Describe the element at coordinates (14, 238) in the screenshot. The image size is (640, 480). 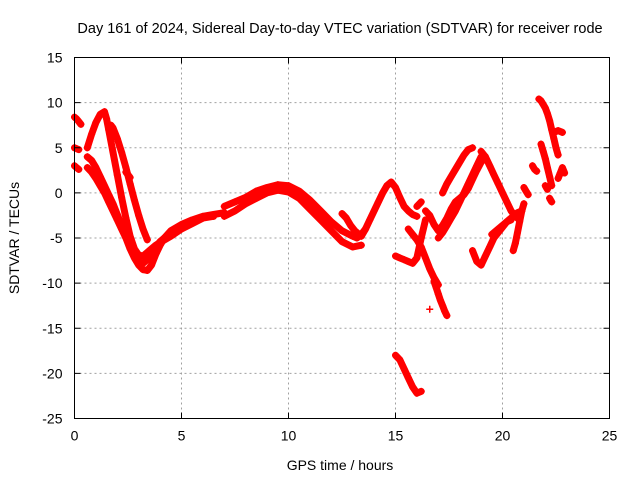
I see `y-axis-label: SDTVAR / TECUs` at that location.